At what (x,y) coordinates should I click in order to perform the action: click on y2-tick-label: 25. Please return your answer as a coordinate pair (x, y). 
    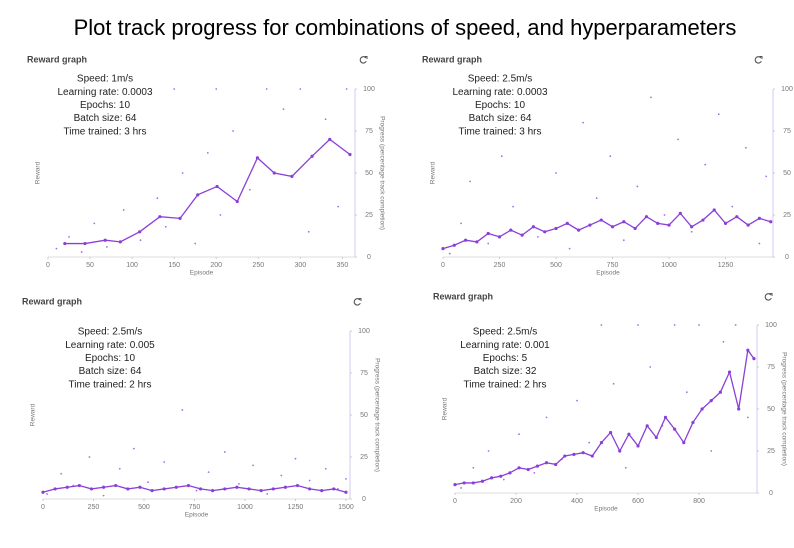
    Looking at the image, I should click on (364, 457).